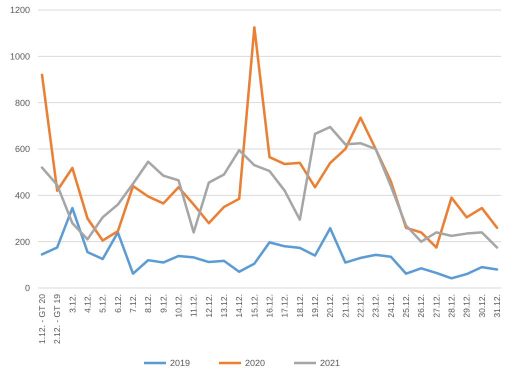 The height and width of the screenshot is (375, 513). What do you see at coordinates (285, 306) in the screenshot?
I see `x-tick-label: 17.12.` at bounding box center [285, 306].